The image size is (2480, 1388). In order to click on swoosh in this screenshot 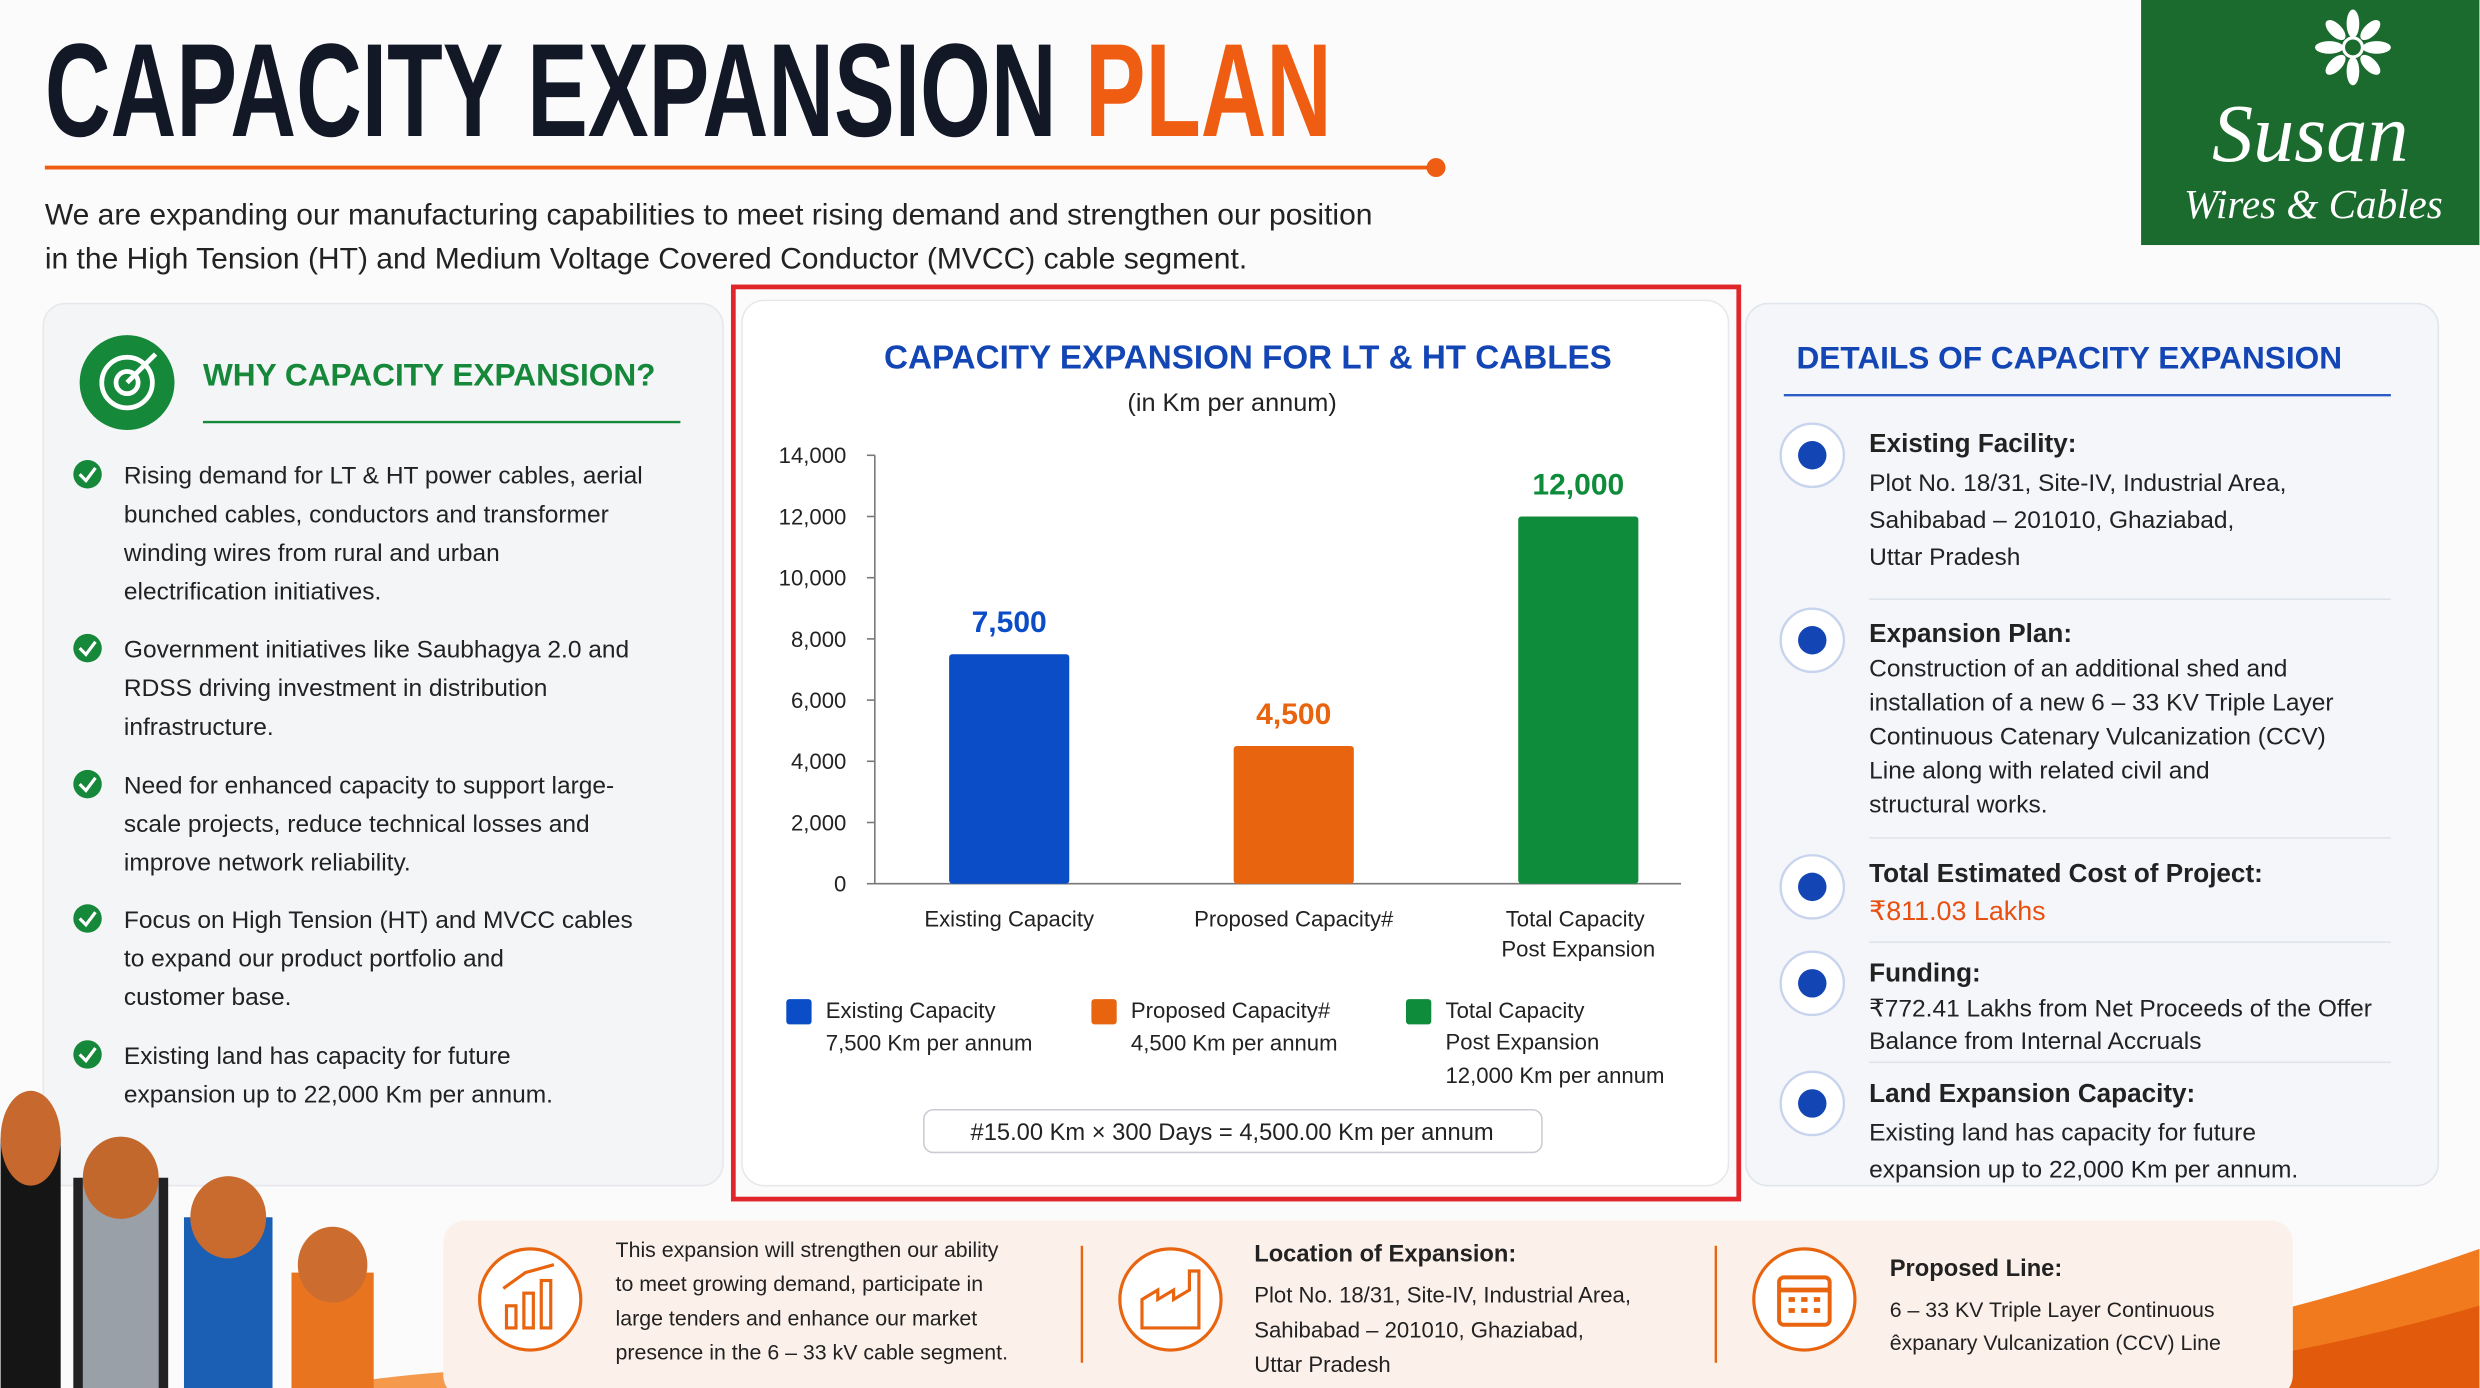, I will do `click(2267, 1346)`.